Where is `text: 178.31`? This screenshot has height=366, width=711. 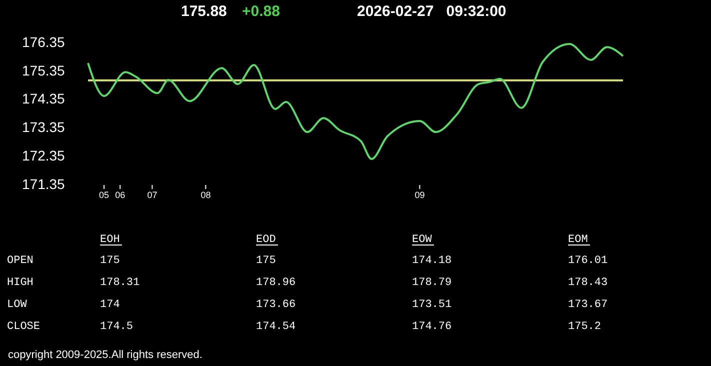
text: 178.31 is located at coordinates (120, 283).